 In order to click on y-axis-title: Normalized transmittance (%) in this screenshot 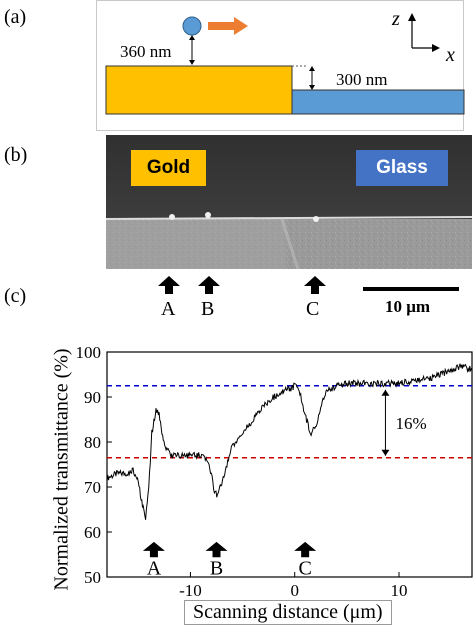, I will do `click(62, 470)`.